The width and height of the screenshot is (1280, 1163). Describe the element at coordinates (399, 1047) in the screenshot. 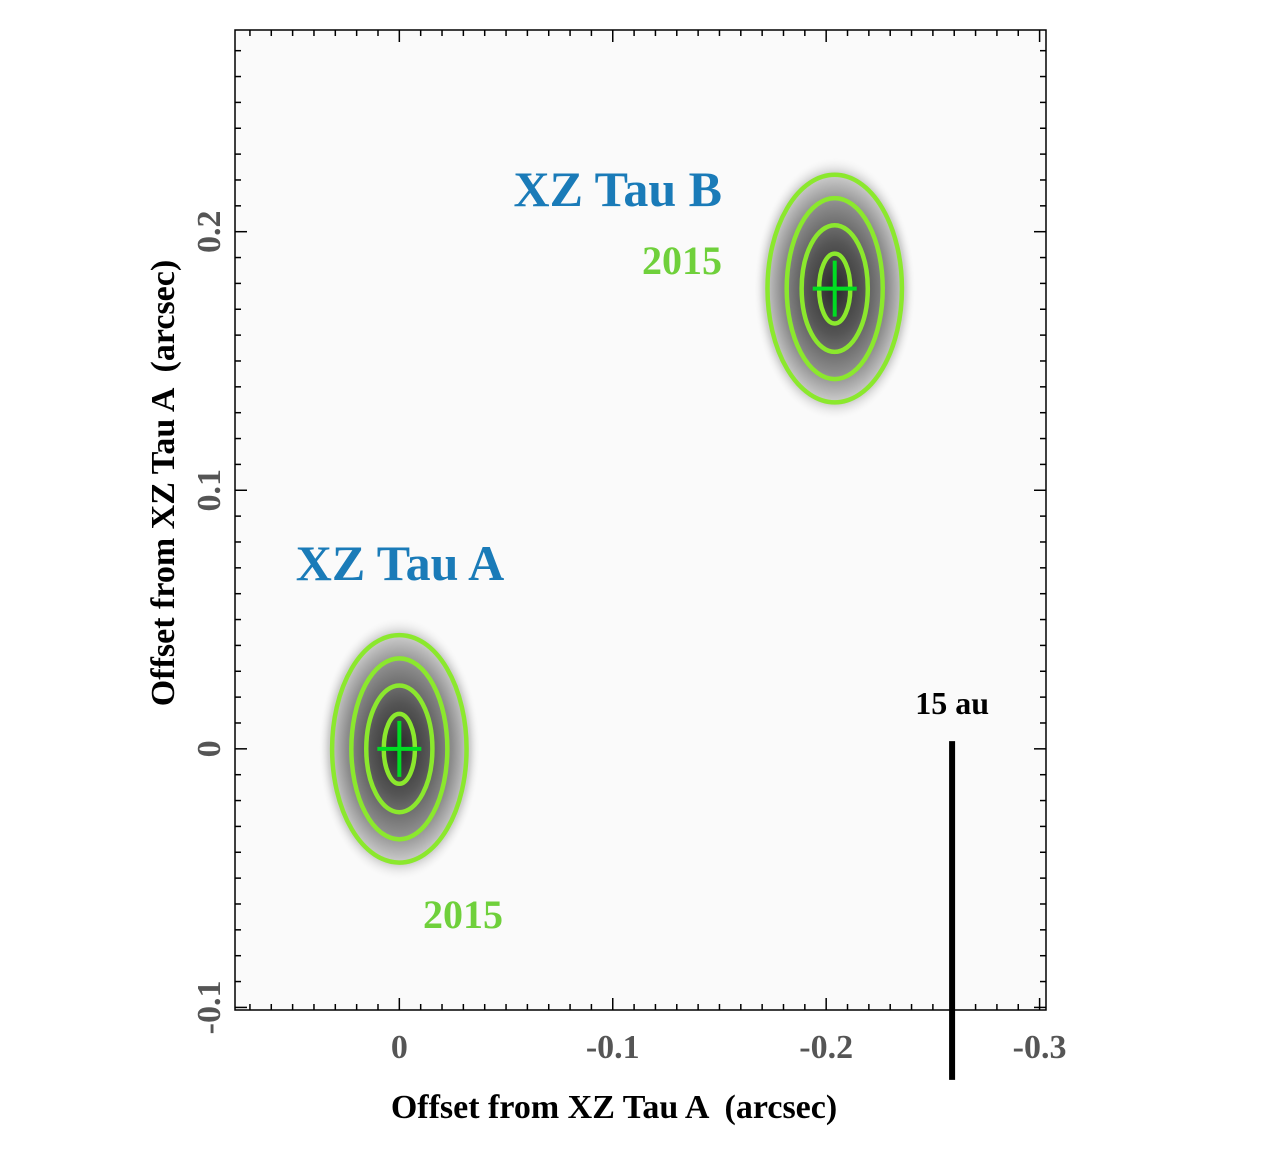

I see `x-tick-label: 0` at that location.